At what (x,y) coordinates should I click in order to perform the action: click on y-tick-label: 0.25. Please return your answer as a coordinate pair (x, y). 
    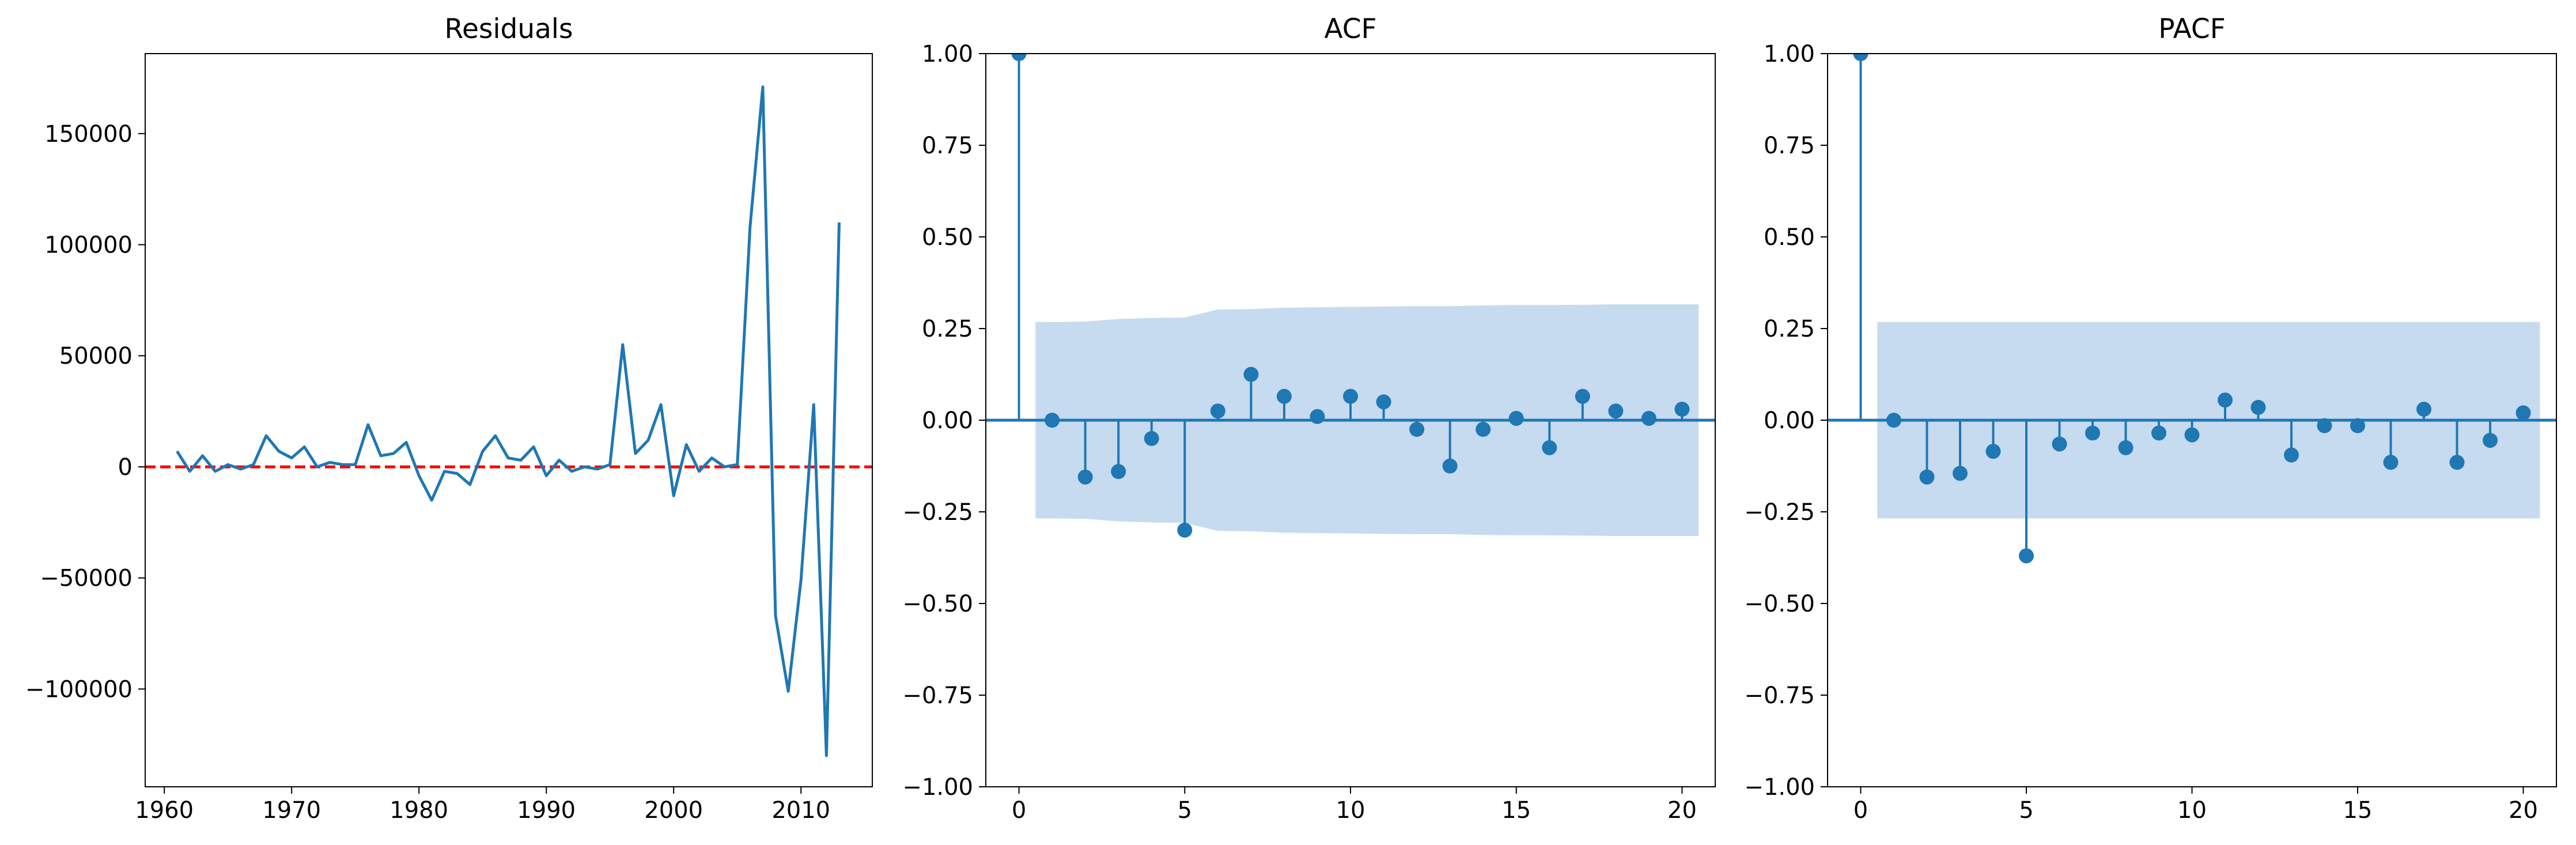
    Looking at the image, I should click on (1789, 329).